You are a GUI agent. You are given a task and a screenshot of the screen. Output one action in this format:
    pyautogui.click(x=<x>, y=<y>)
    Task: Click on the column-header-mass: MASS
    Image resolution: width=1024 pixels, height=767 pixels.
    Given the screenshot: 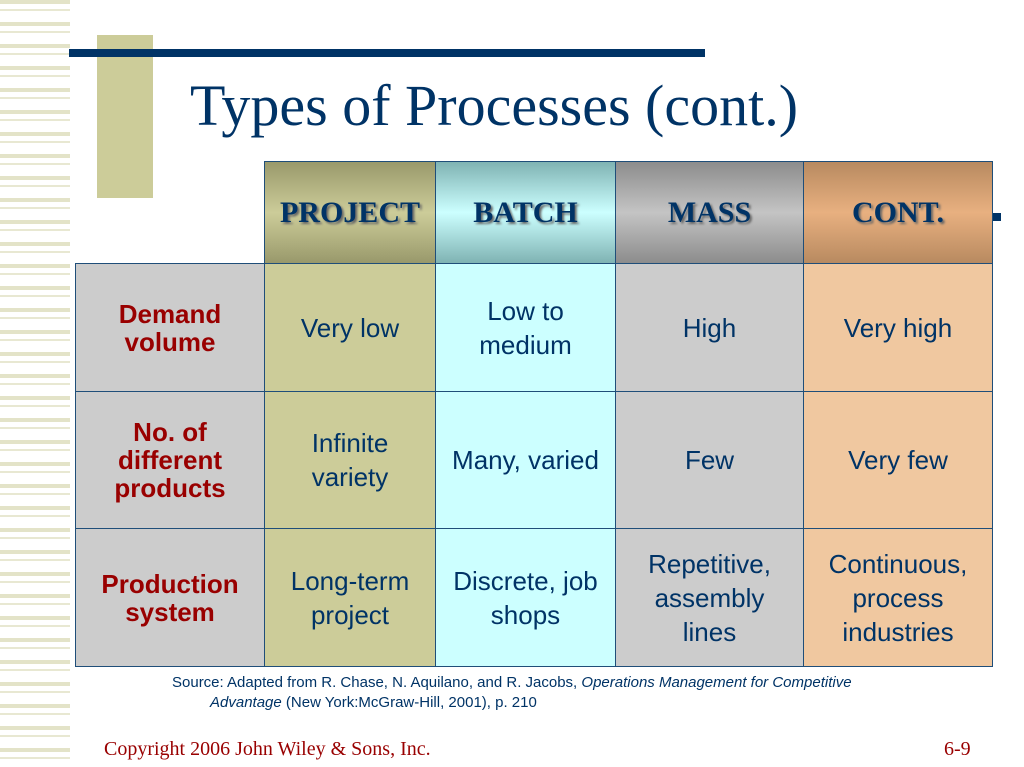 What is the action you would take?
    pyautogui.click(x=709, y=212)
    